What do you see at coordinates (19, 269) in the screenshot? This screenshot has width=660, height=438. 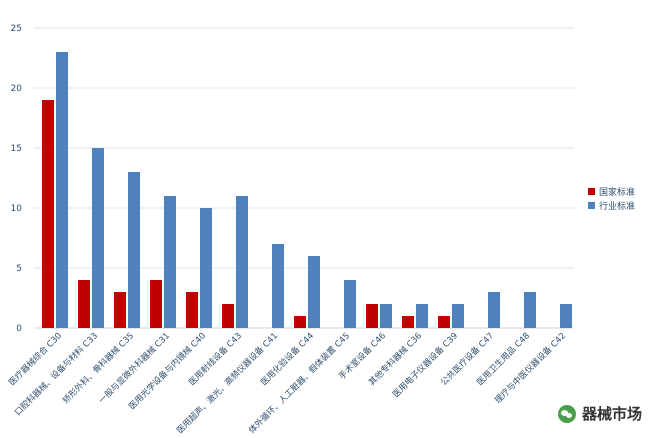 I see `y-tick-label: 5` at bounding box center [19, 269].